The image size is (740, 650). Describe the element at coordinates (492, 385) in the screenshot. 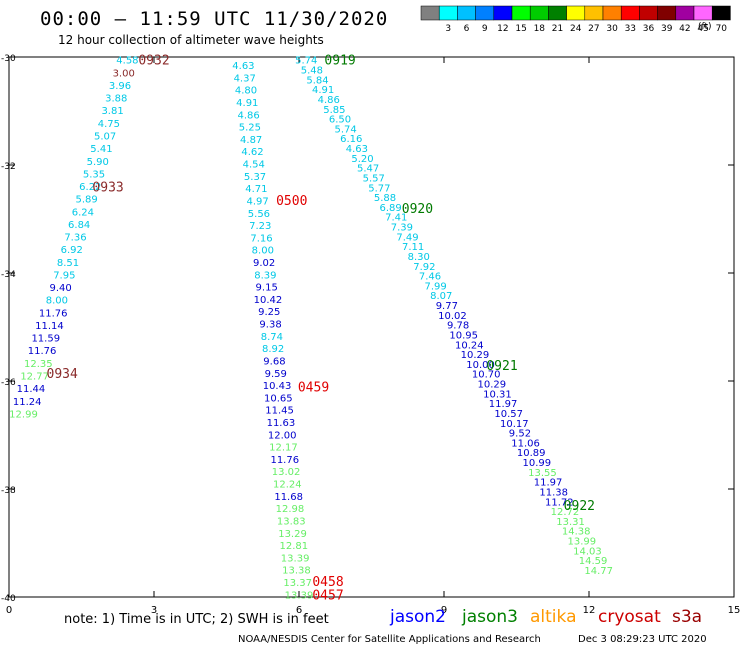

I see `wave-height-point: 10.29` at that location.